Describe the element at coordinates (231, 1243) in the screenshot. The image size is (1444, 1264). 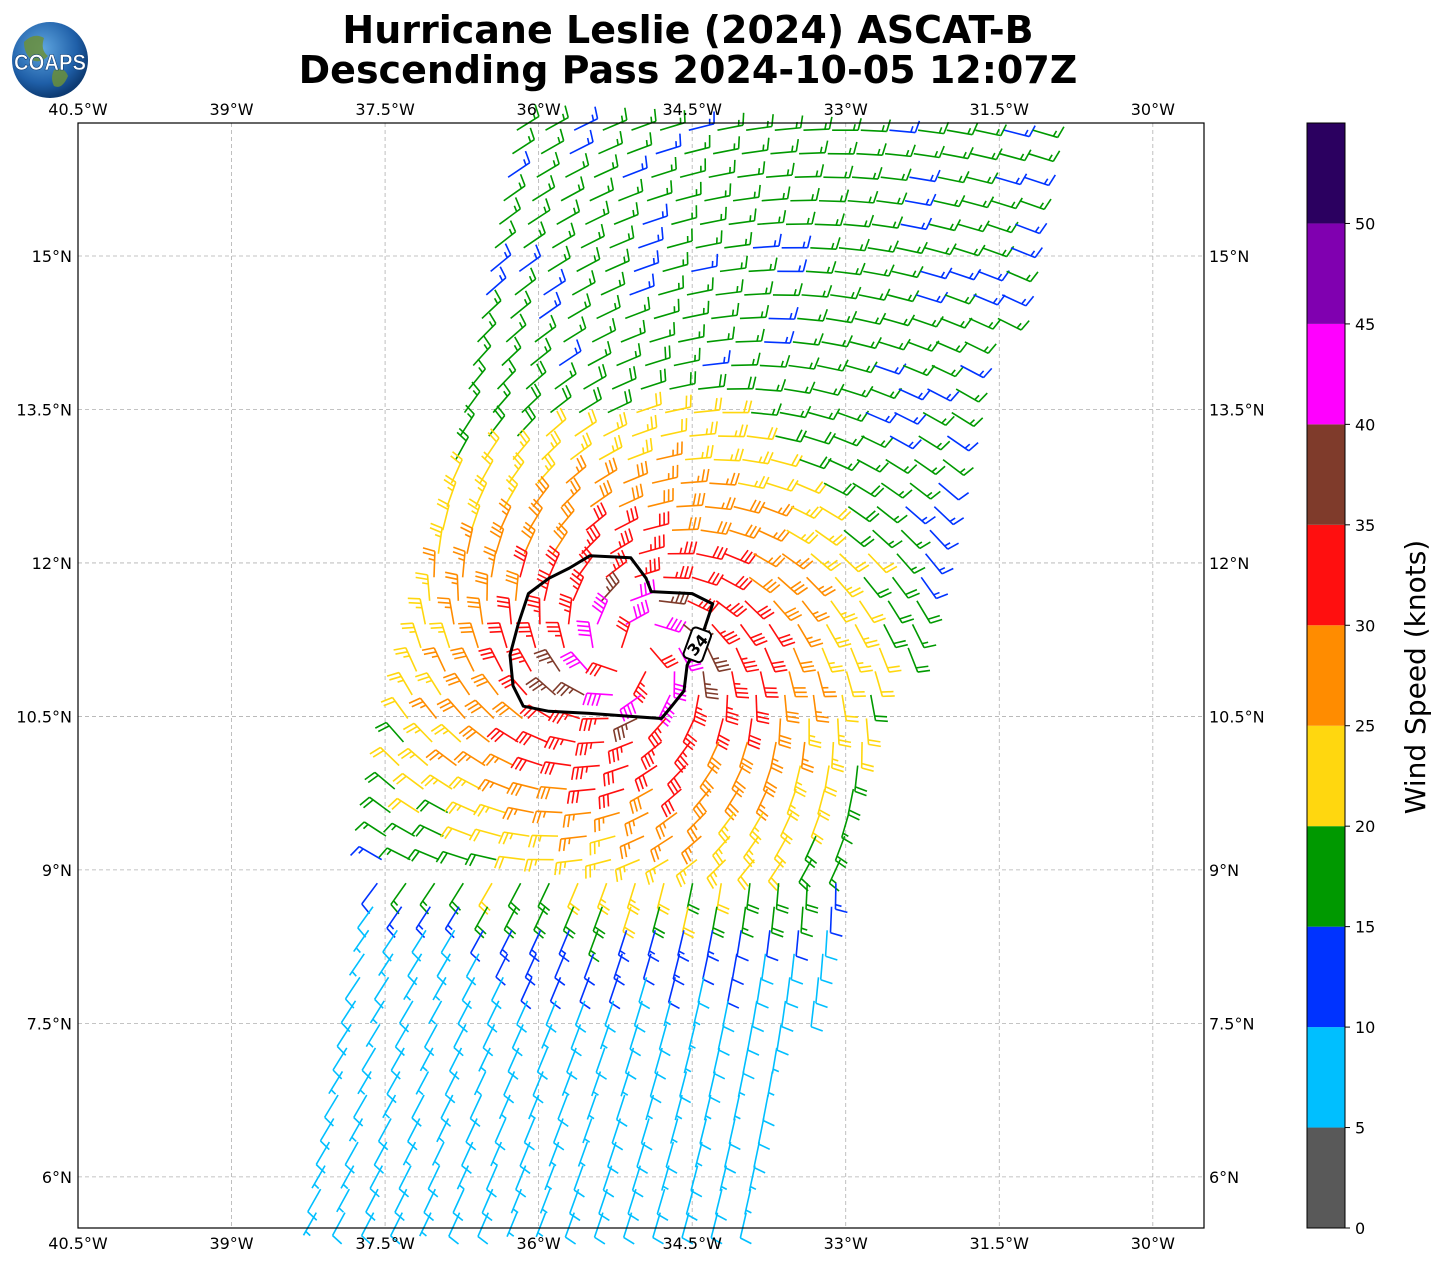
I see `x-tick-bottom-label: 39°W` at that location.